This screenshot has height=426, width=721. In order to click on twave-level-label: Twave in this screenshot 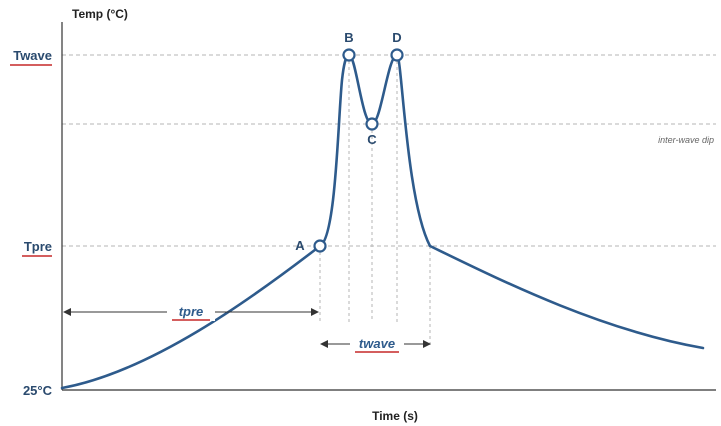, I will do `click(32, 55)`.